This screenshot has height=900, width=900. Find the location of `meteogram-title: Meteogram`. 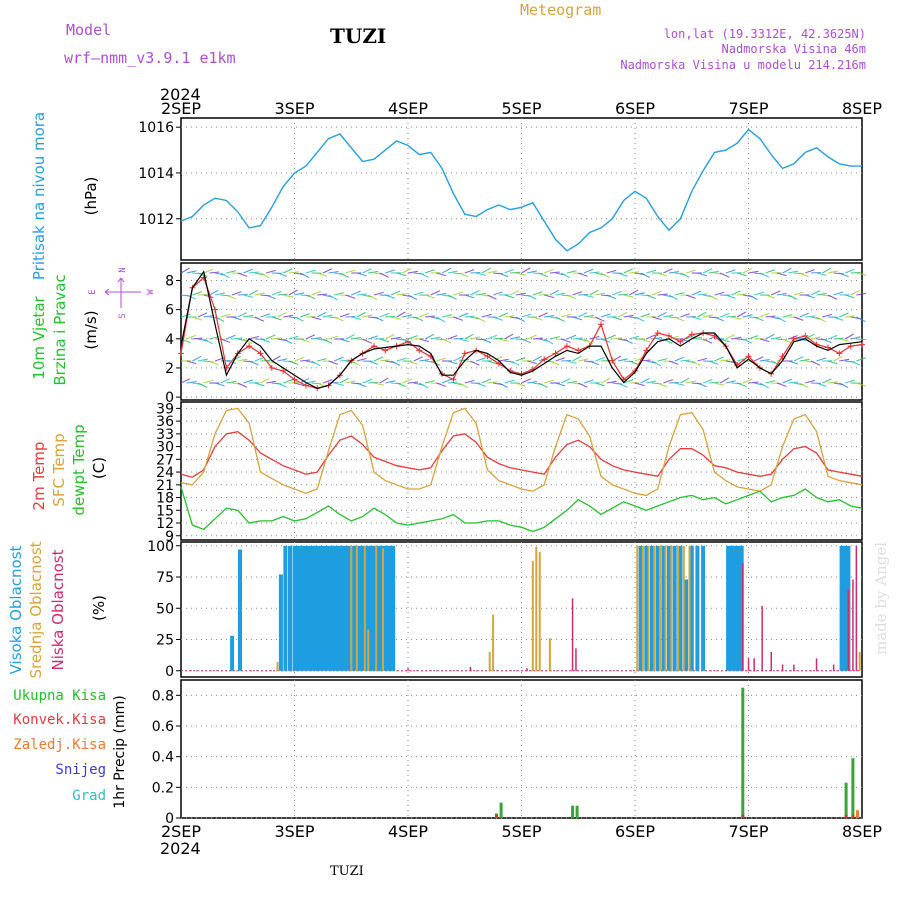

meteogram-title: Meteogram is located at coordinates (560, 10).